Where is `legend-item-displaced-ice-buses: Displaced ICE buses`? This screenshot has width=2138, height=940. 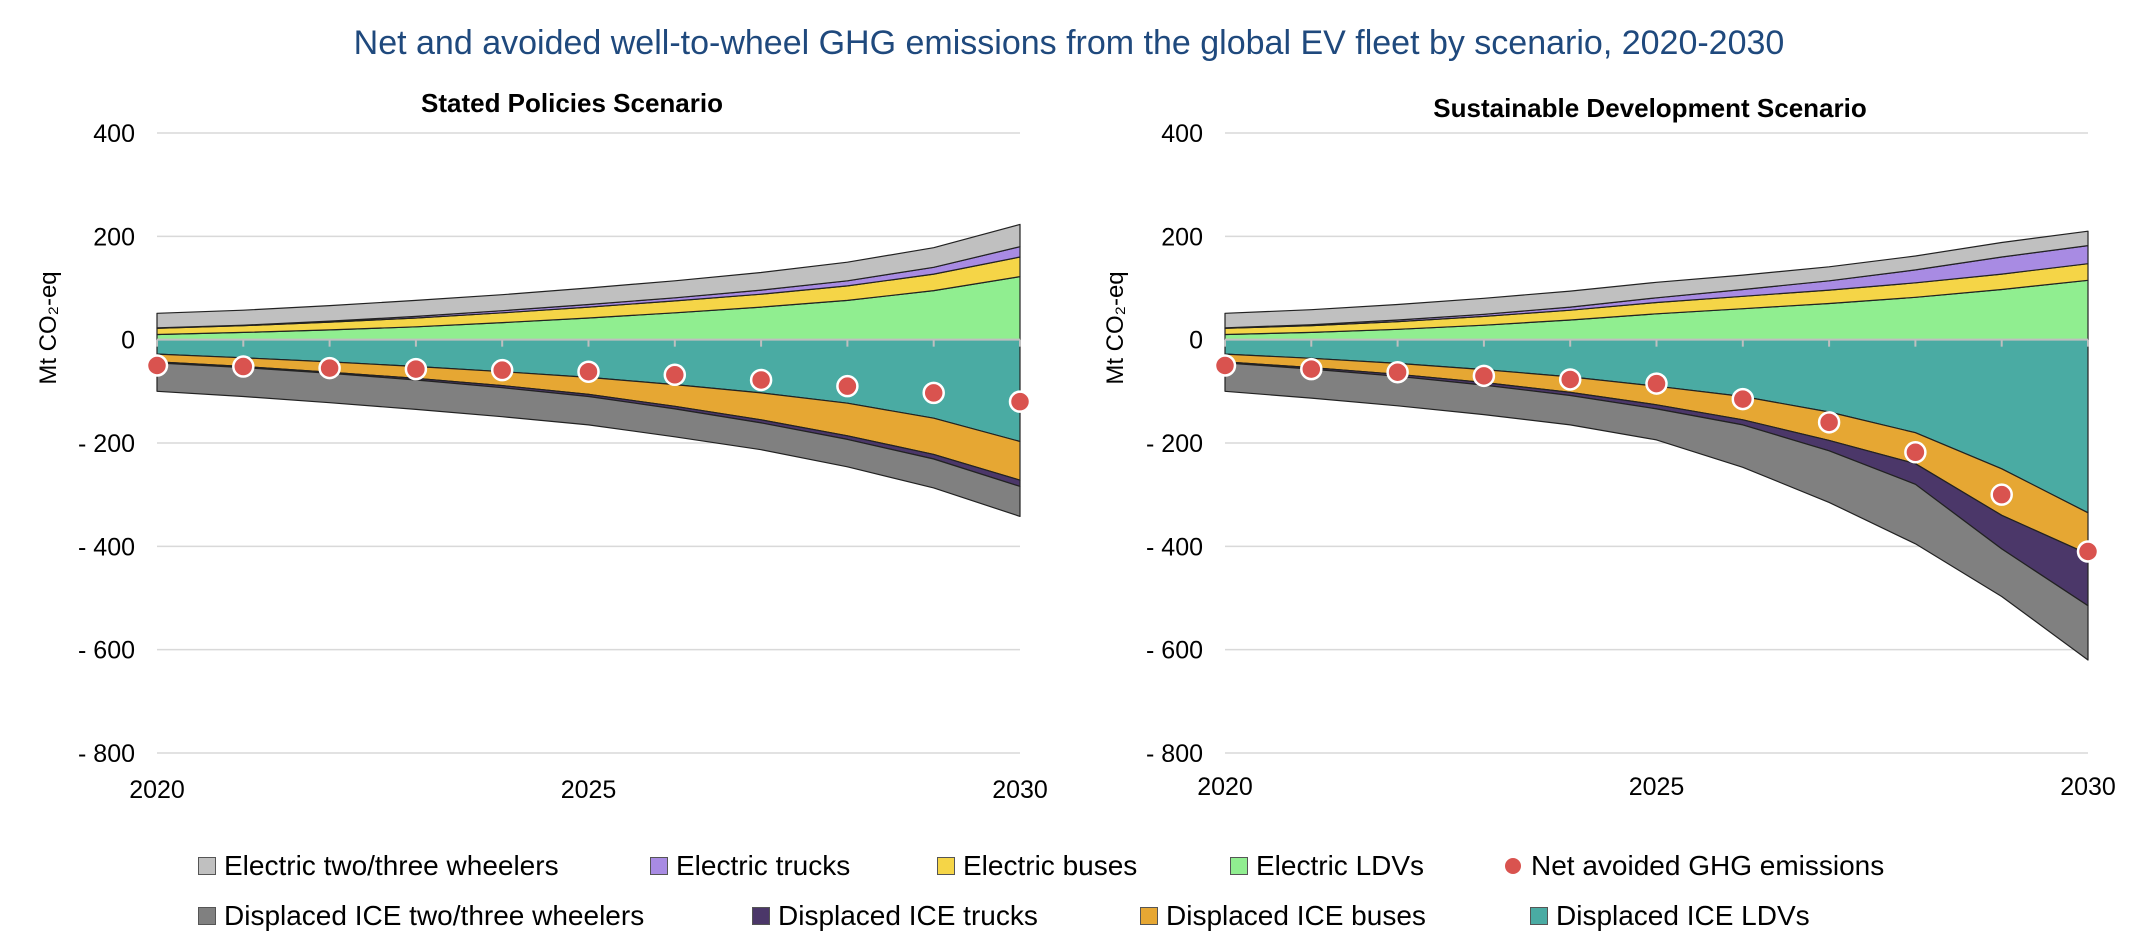
legend-item-displaced-ice-buses: Displaced ICE buses is located at coordinates (1283, 916).